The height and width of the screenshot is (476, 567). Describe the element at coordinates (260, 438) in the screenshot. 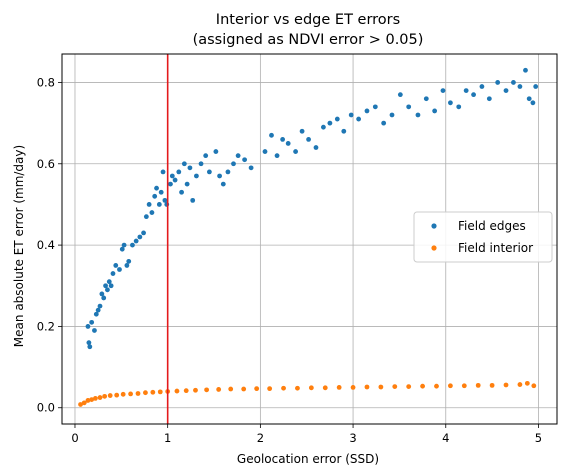

I see `x-tick-label: 2` at that location.